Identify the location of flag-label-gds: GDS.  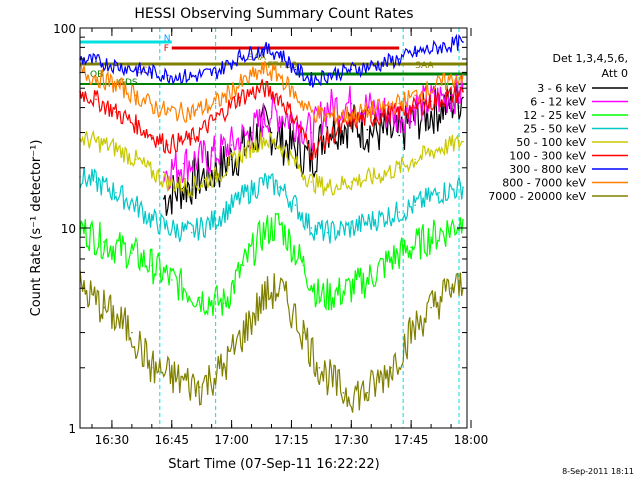
(128, 83).